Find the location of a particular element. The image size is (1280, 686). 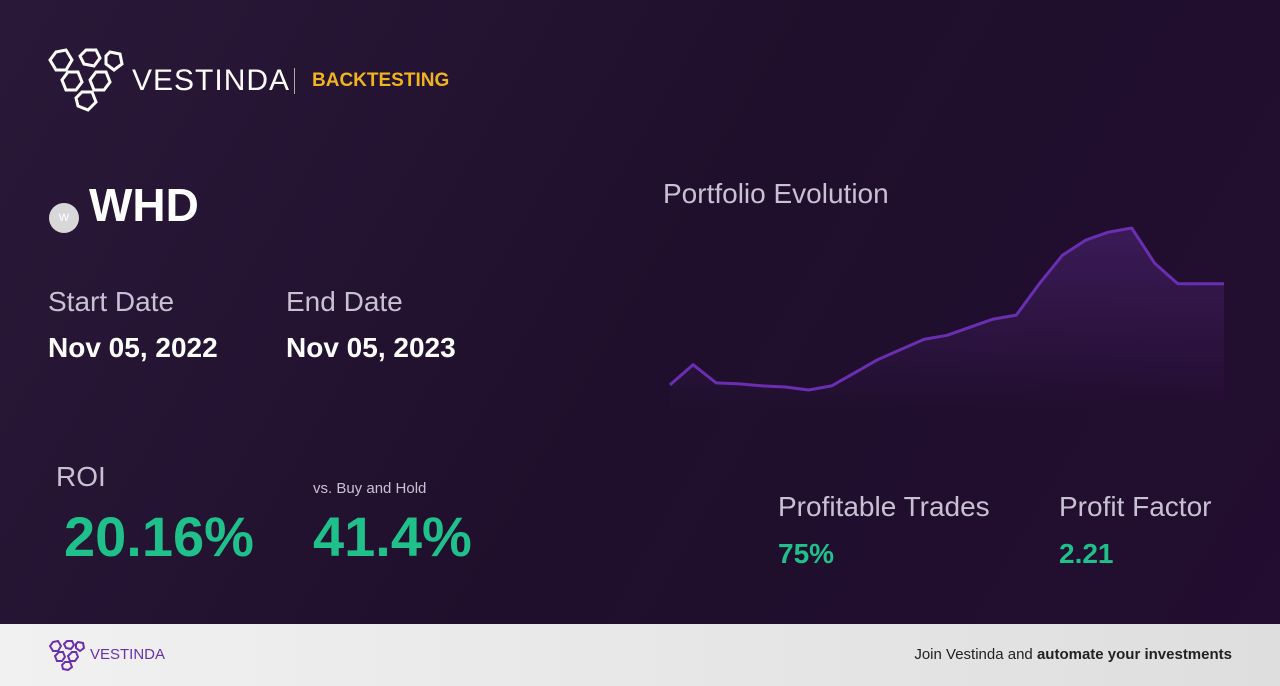

footer-brand: VESTINDA is located at coordinates (128, 654).